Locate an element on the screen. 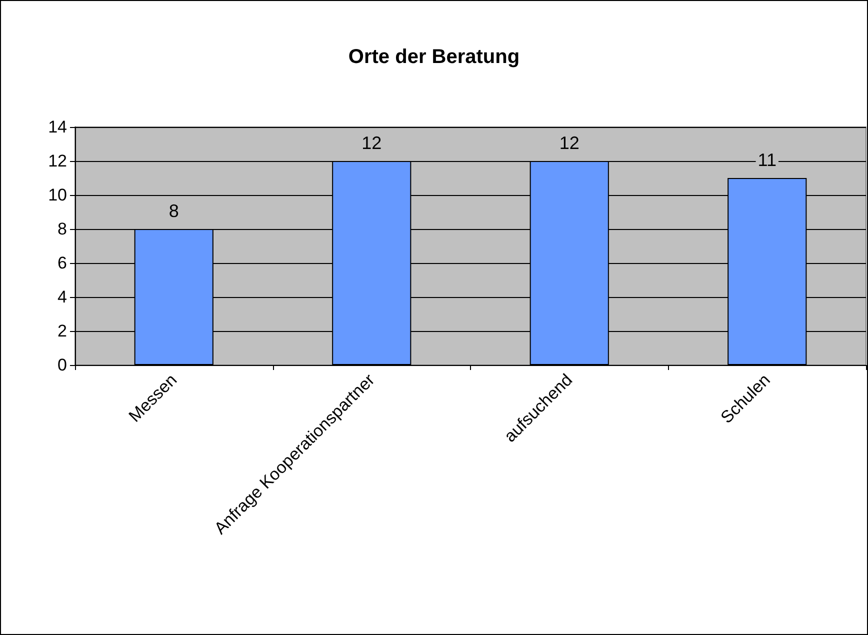 This screenshot has height=635, width=868. y-tick-label: 12 is located at coordinates (57, 161).